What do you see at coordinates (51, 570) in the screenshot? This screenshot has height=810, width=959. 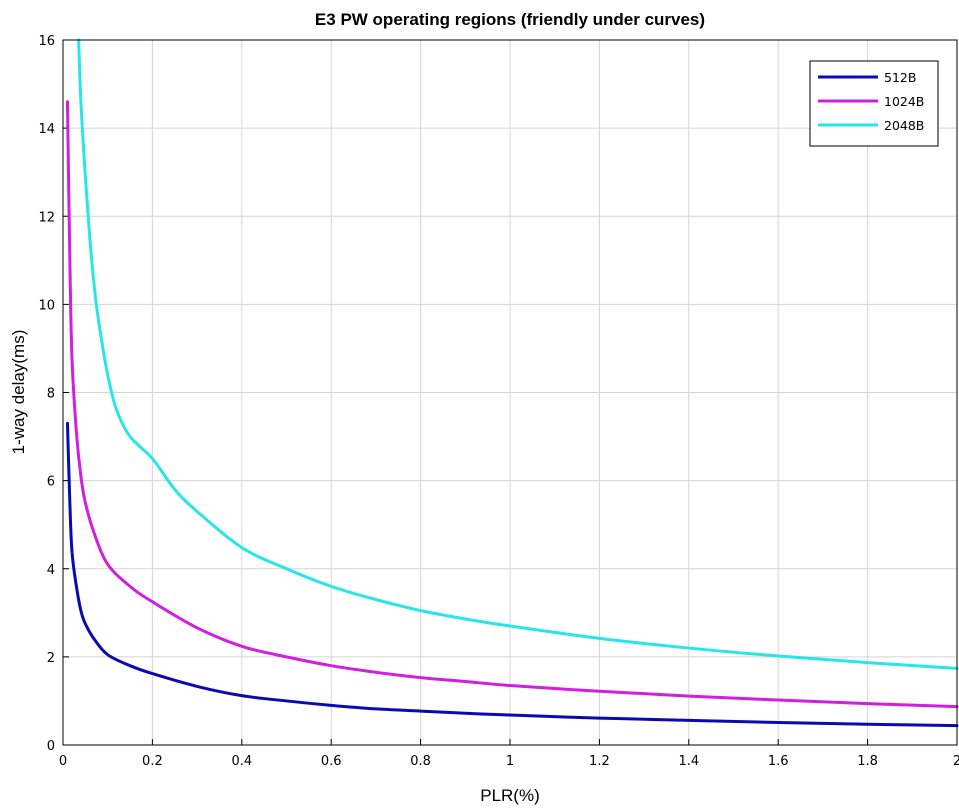 I see `y-tick-label: 4` at bounding box center [51, 570].